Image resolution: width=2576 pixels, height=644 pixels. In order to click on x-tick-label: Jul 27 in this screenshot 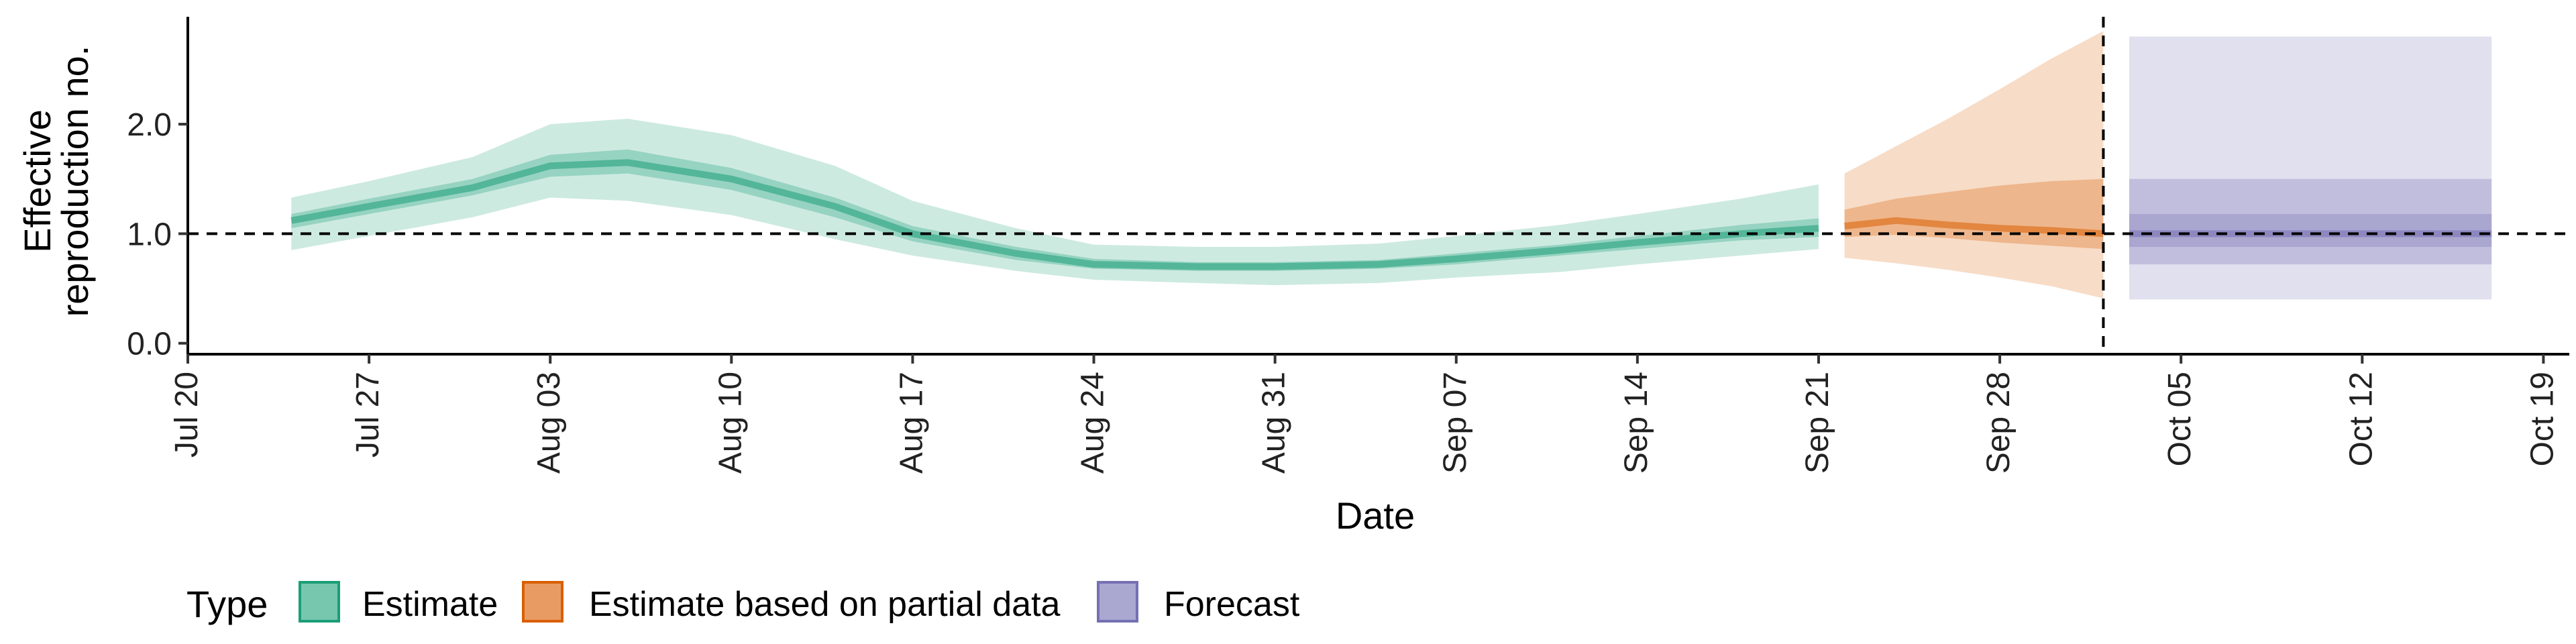, I will do `click(368, 415)`.